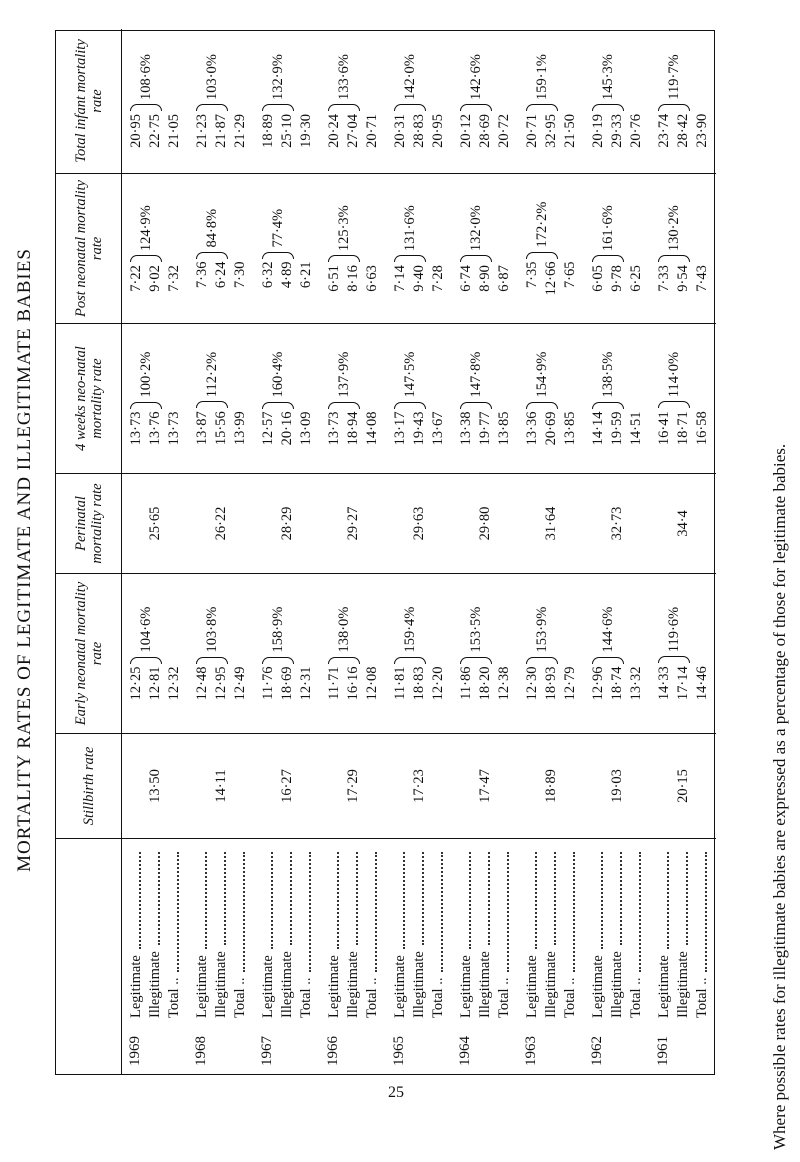 The image size is (800, 1162). Describe the element at coordinates (396, 1092) in the screenshot. I see `page-number: 25` at that location.